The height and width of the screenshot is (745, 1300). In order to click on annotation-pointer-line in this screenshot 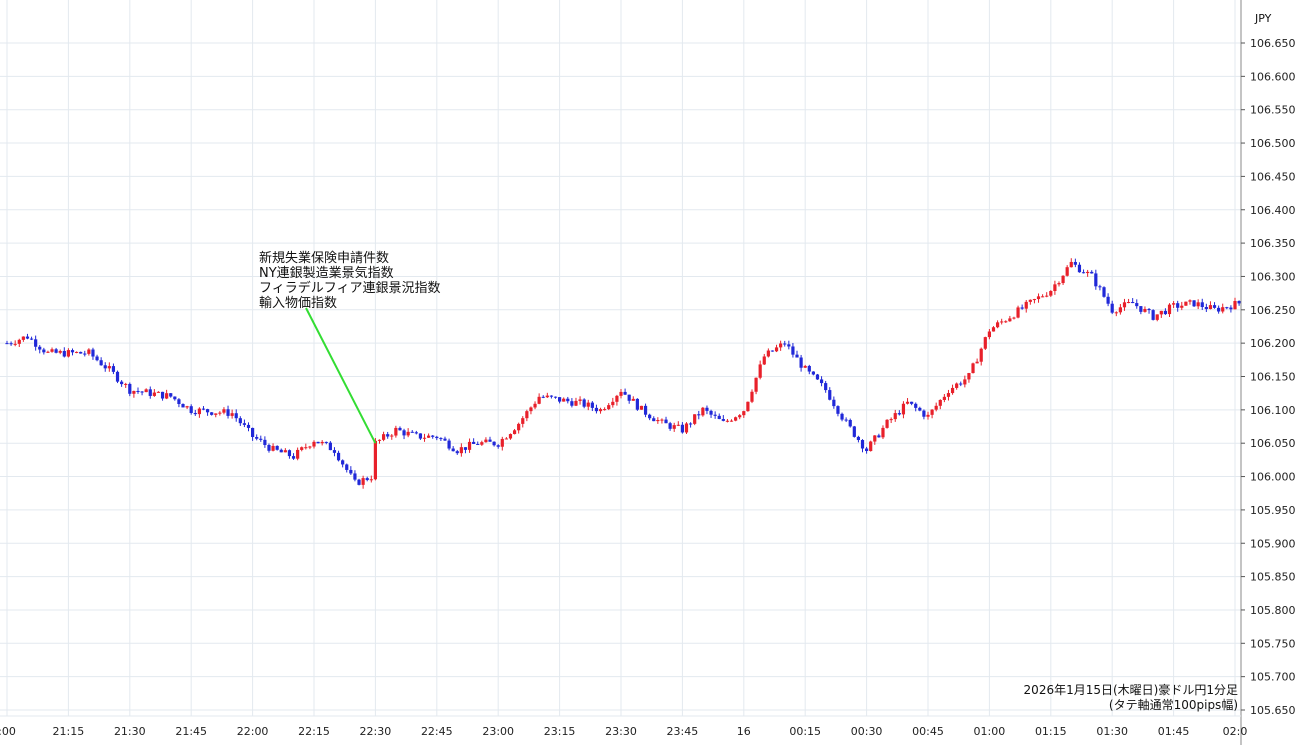, I will do `click(341, 375)`.